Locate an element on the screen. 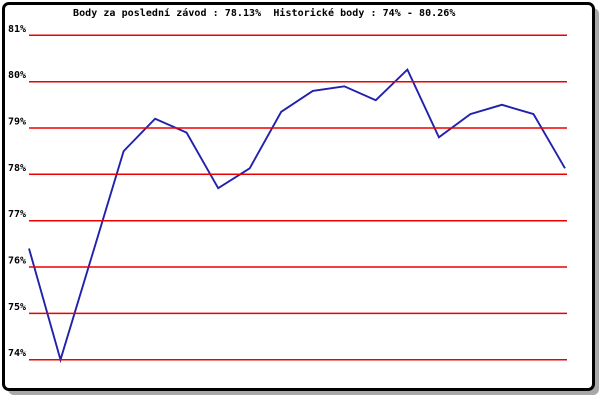  y-tick-label: 80% is located at coordinates (17, 75).